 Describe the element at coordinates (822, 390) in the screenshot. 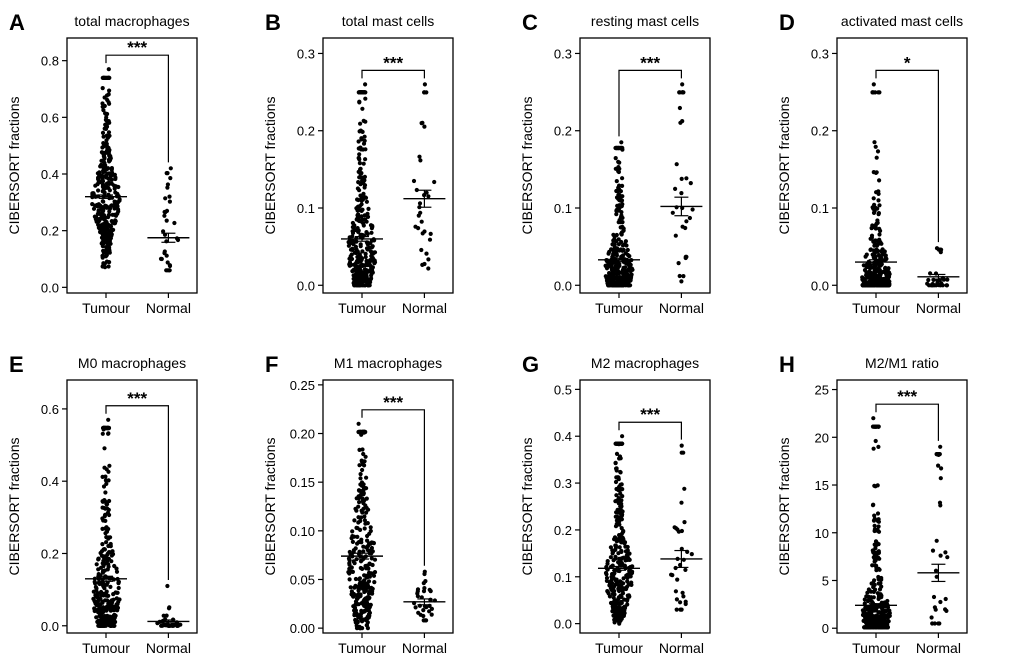

I see `y-tick-label: 25` at that location.